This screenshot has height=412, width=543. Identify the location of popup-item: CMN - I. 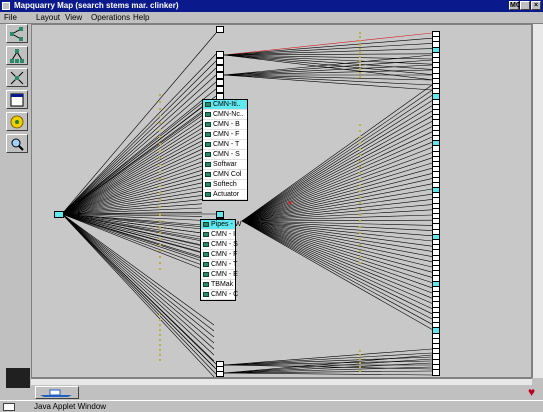
(218, 235).